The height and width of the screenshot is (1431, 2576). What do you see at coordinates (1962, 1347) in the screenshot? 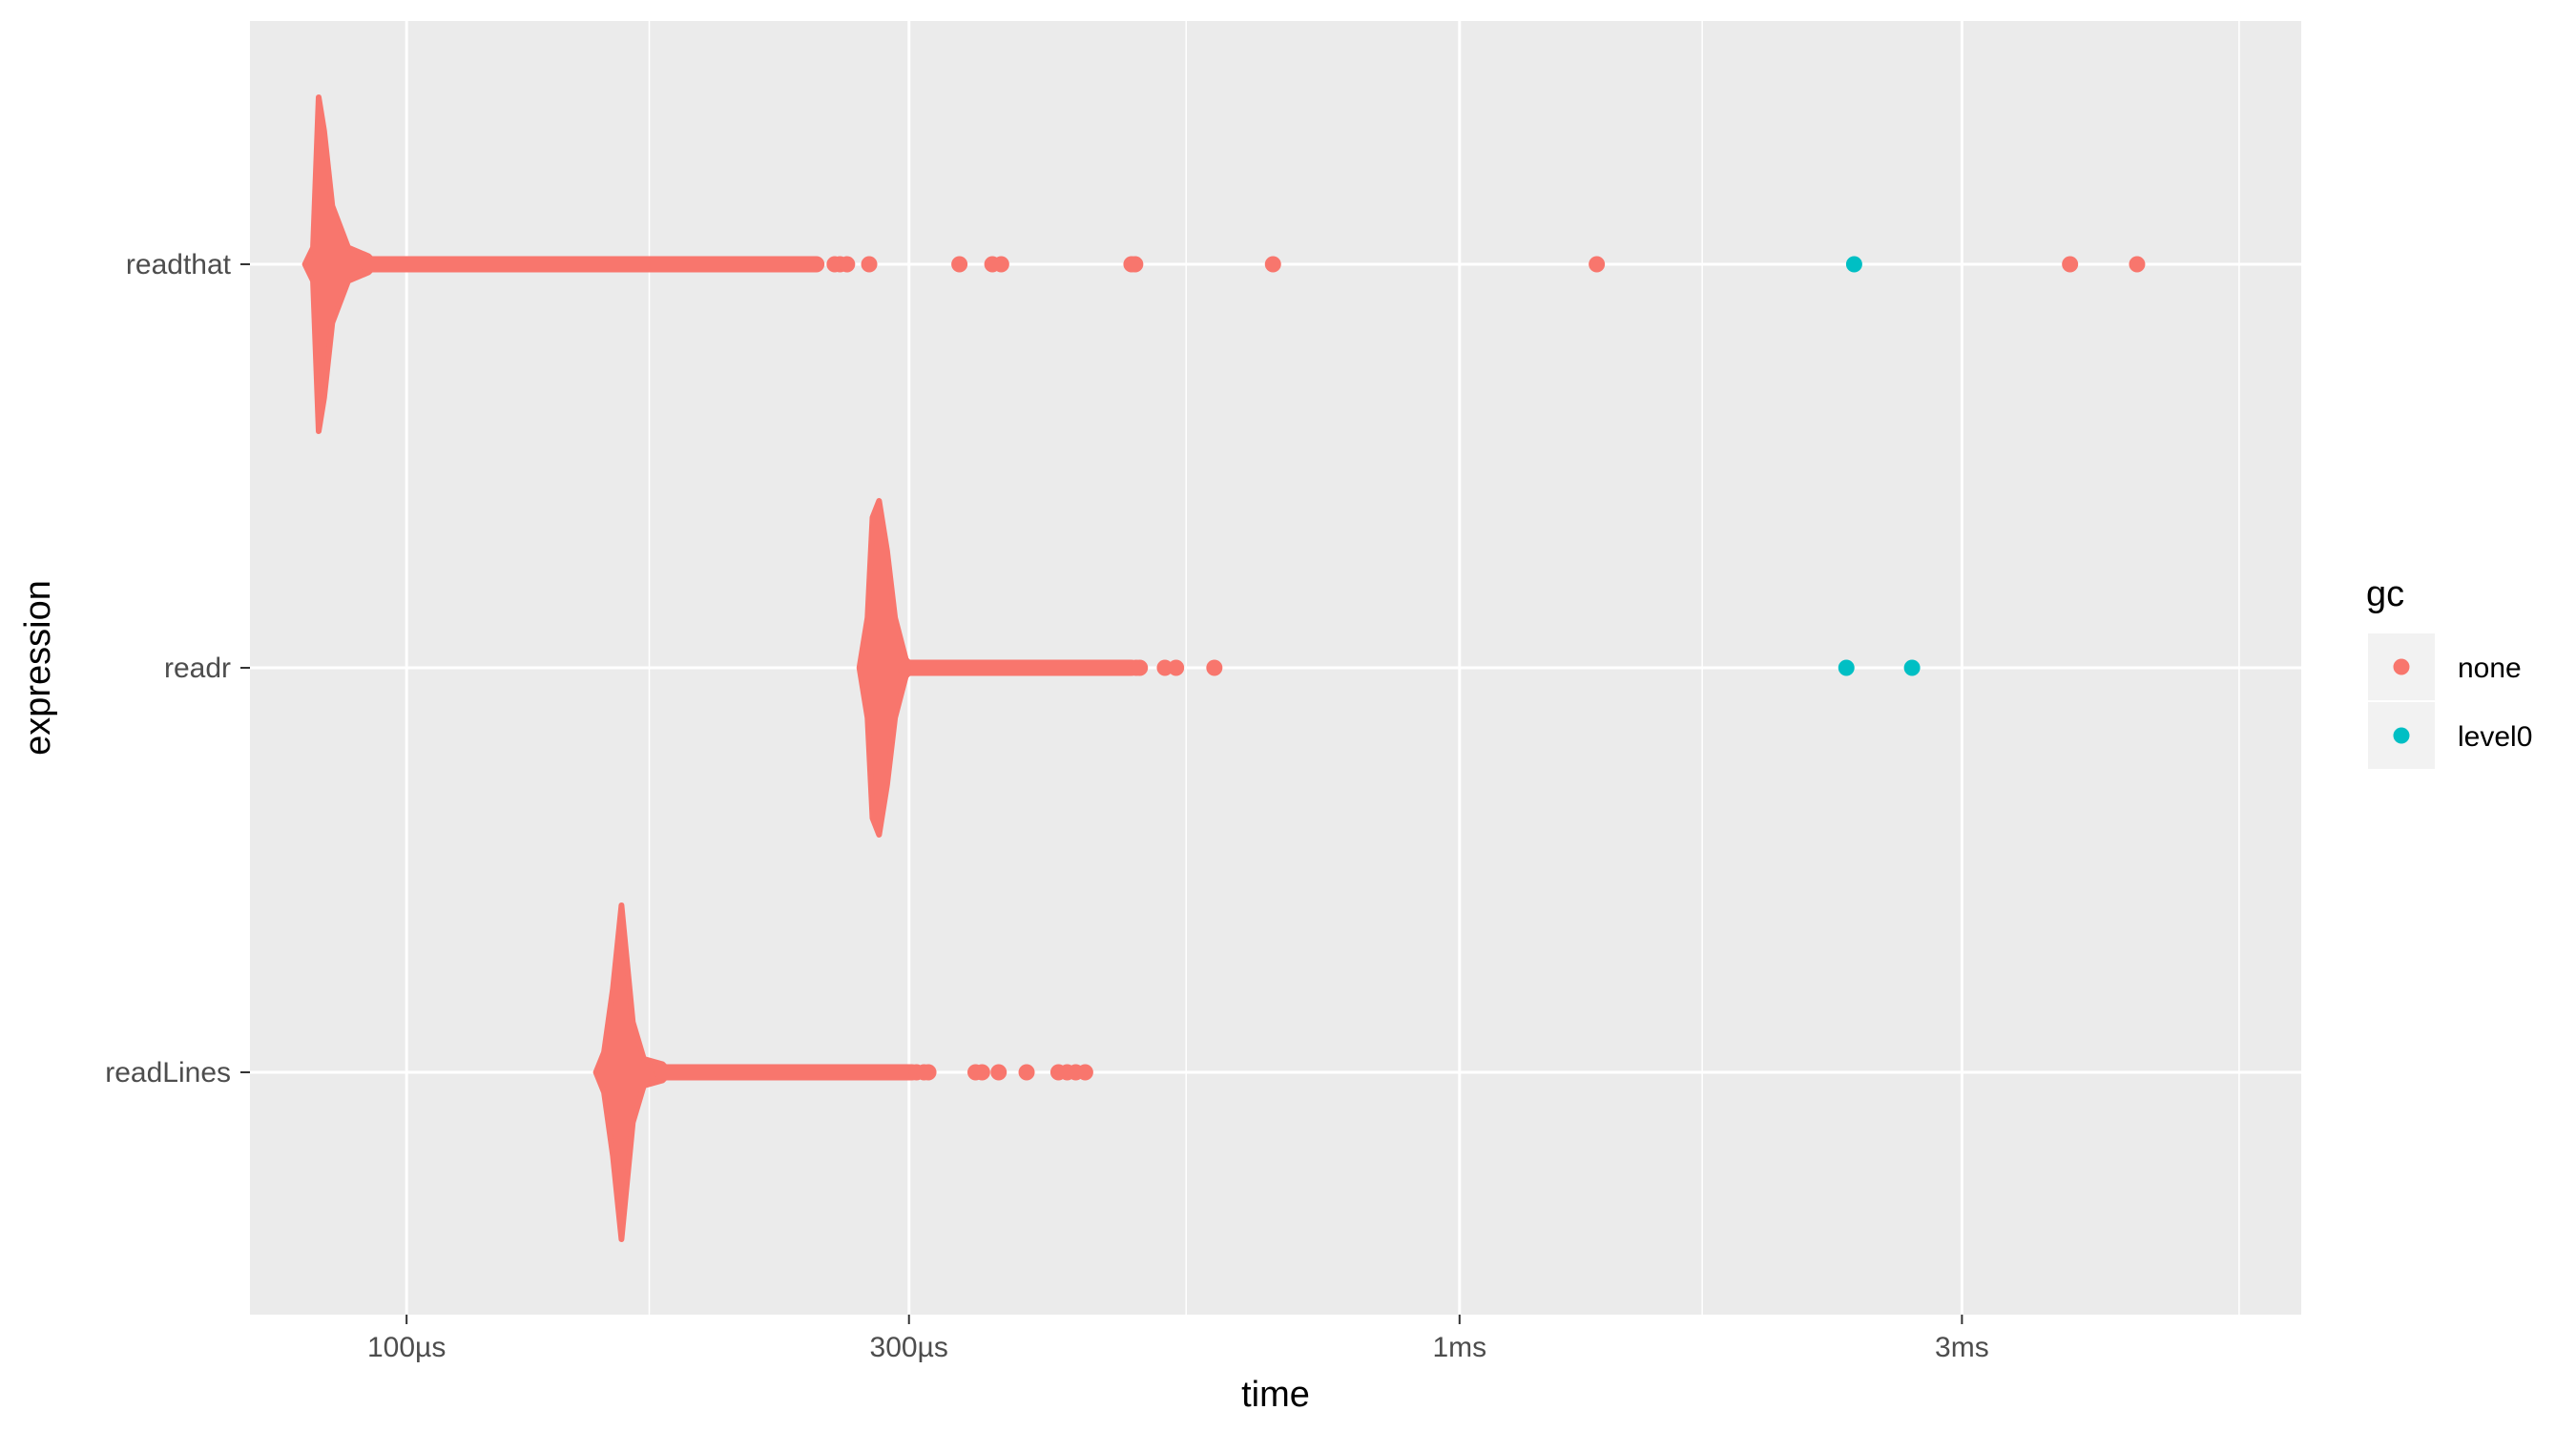
I see `x-tick-label: 3ms` at bounding box center [1962, 1347].